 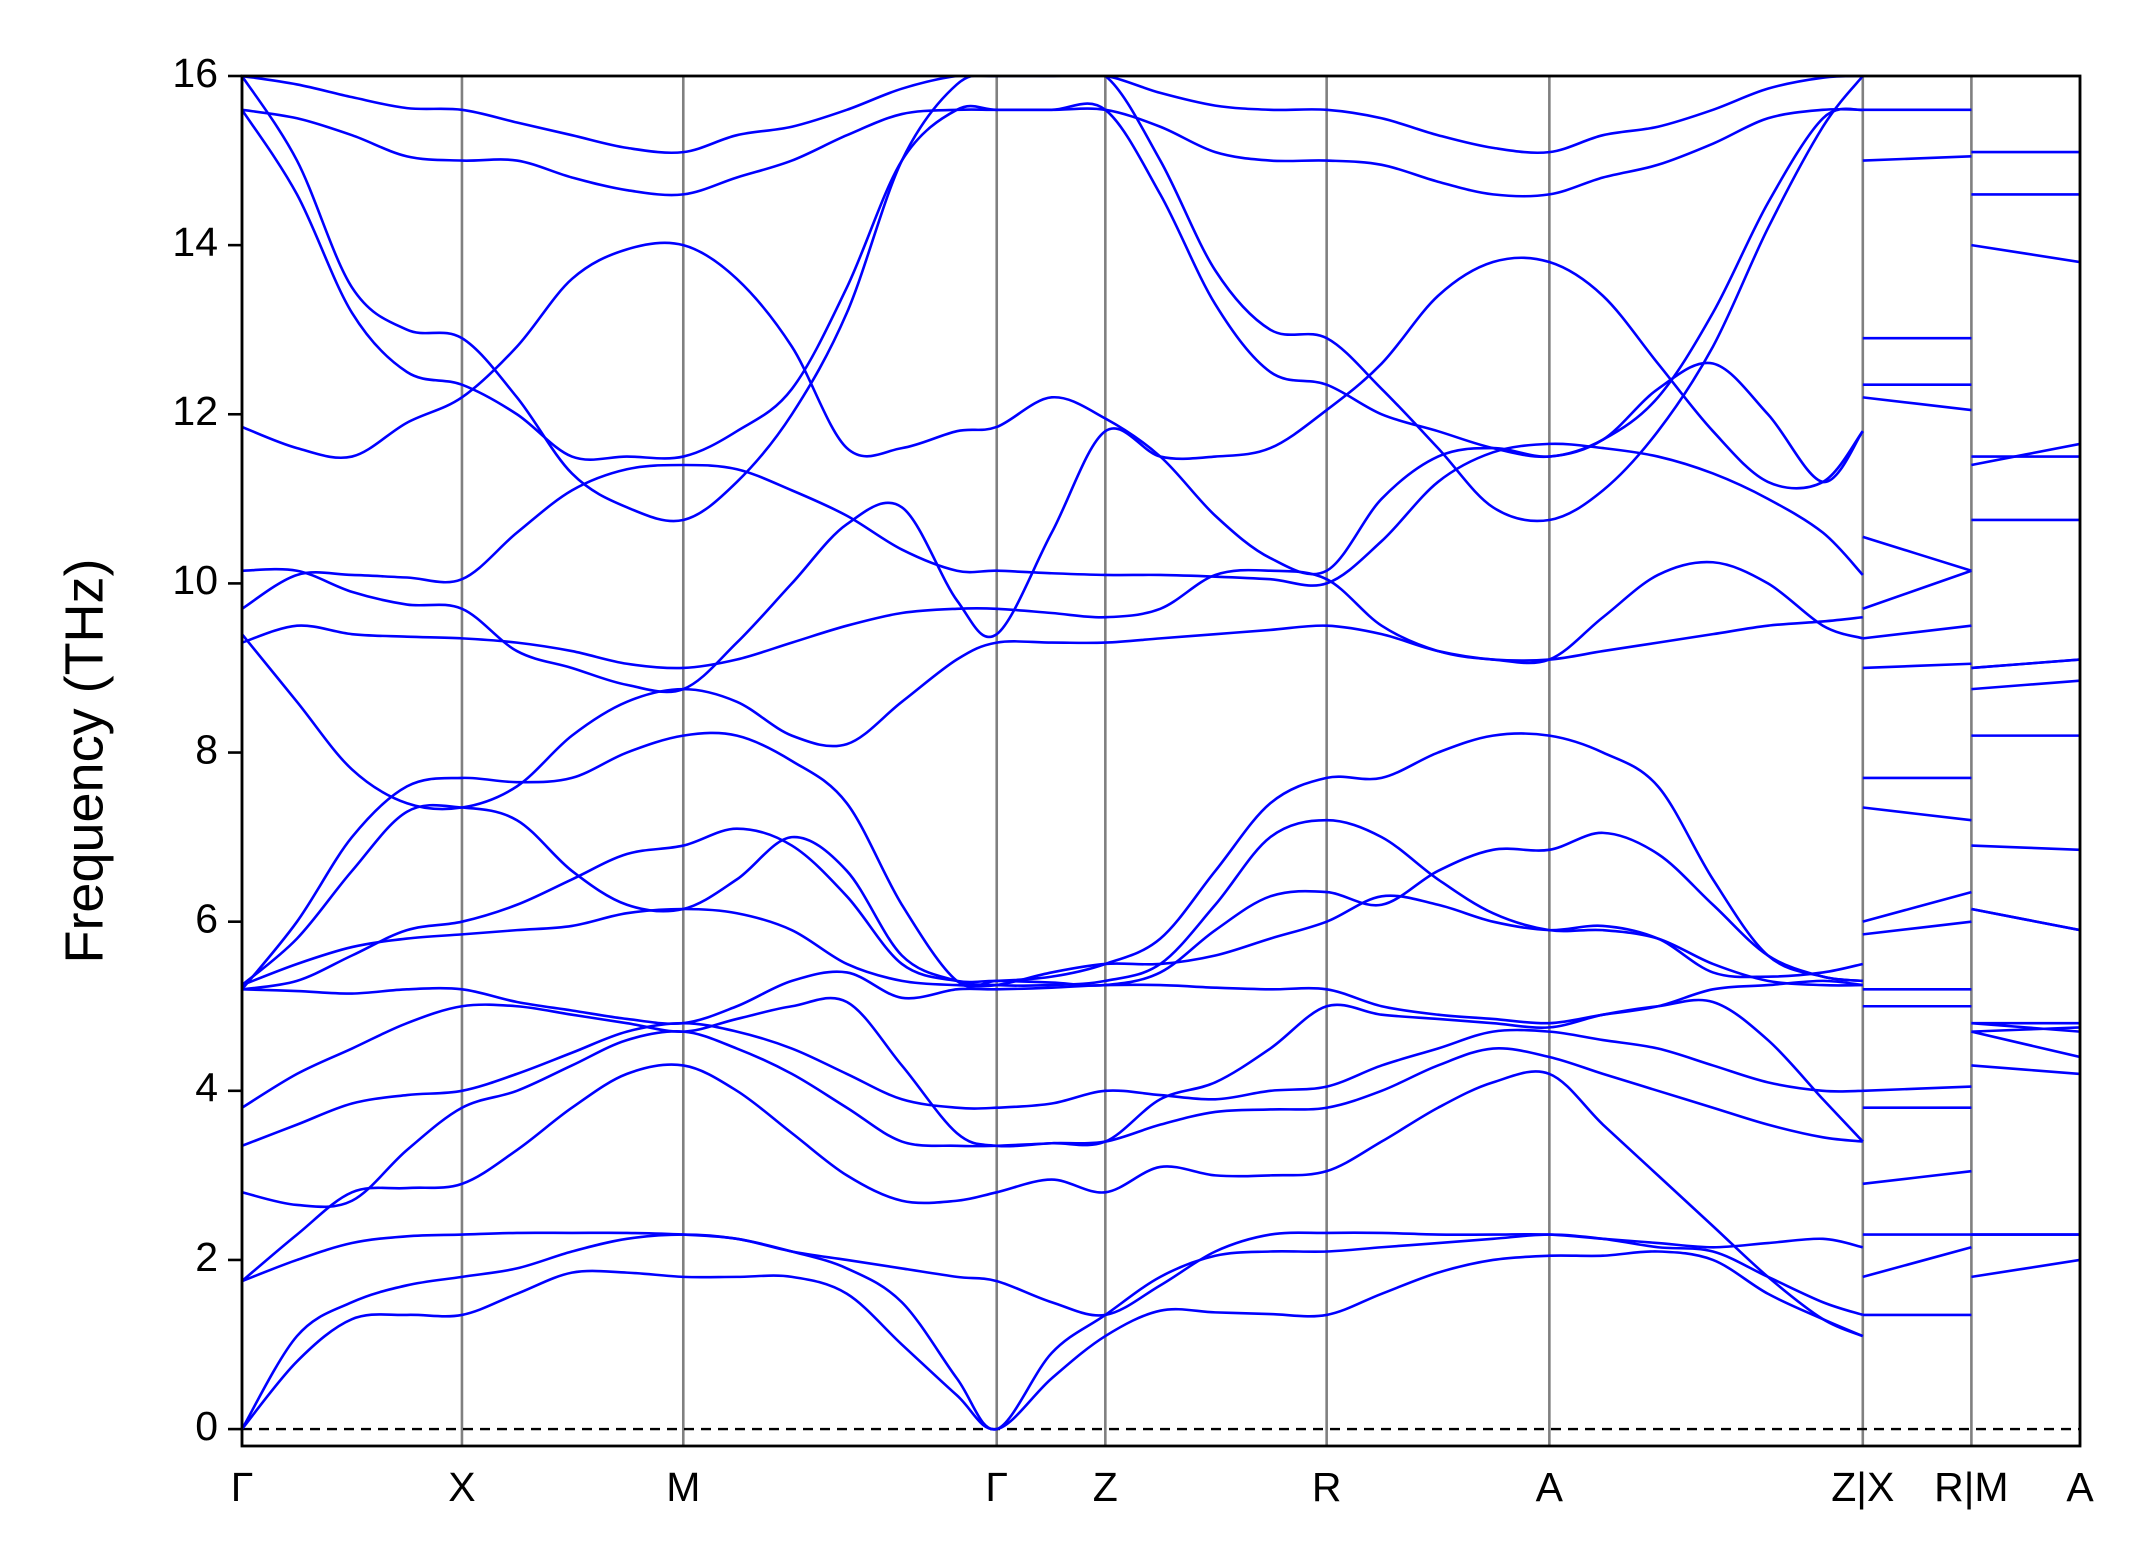 I want to click on y-tick-label: 2, so click(x=206, y=1257).